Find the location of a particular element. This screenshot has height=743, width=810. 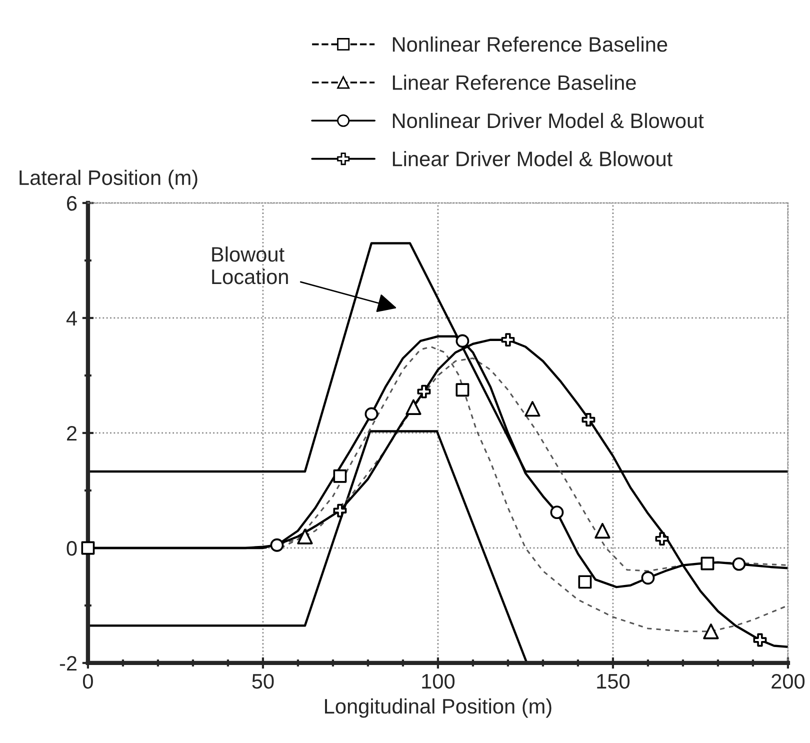

y-tick-label: 4 is located at coordinates (71, 318).